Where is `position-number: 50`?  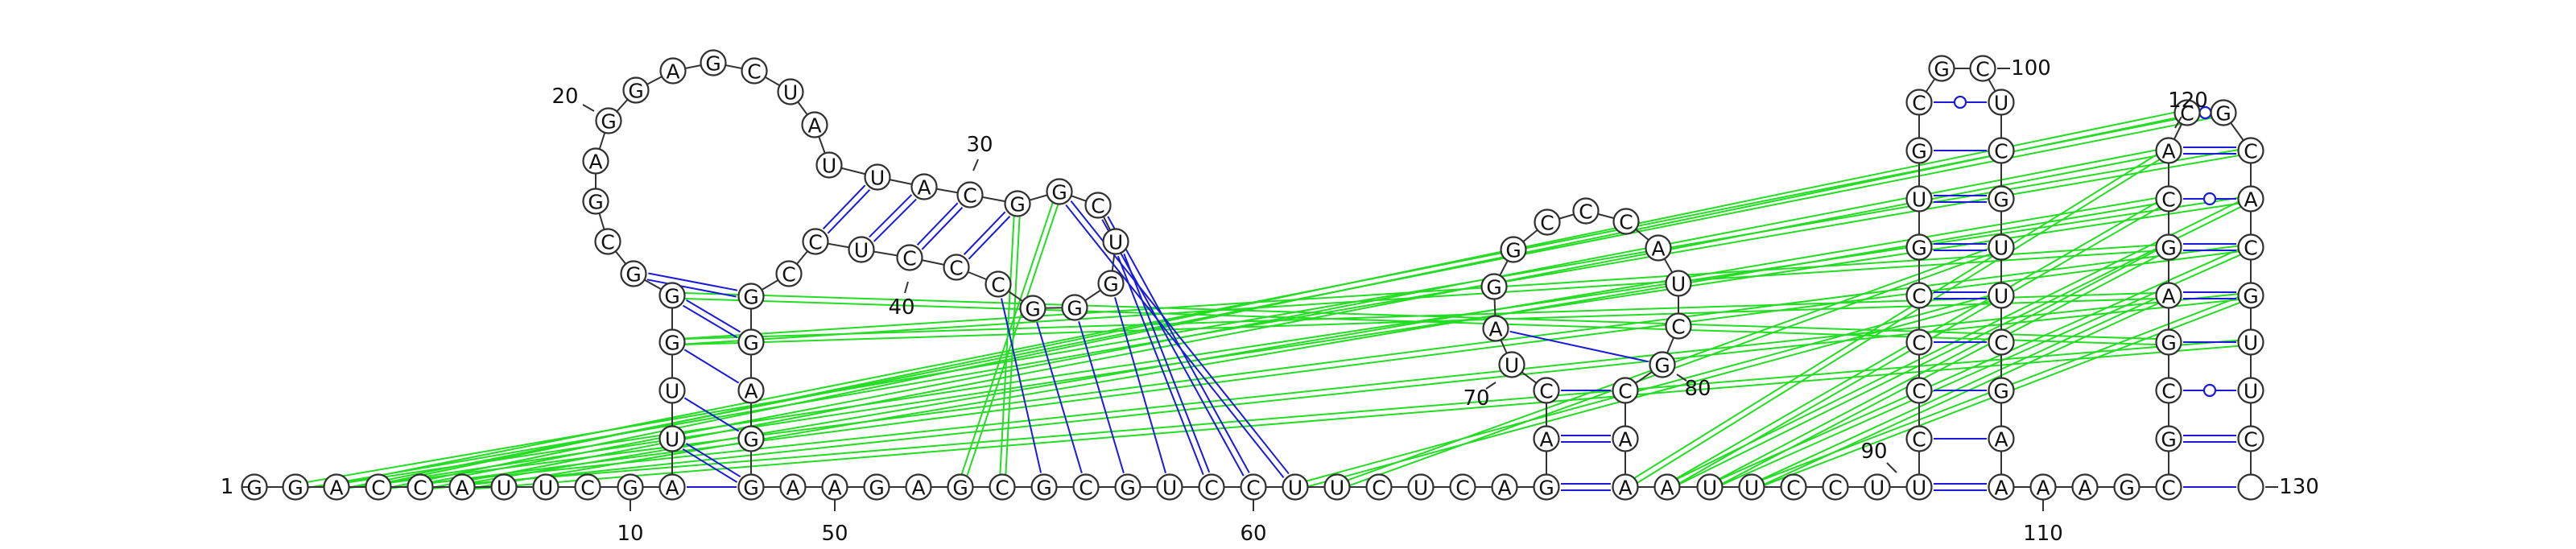
position-number: 50 is located at coordinates (834, 534).